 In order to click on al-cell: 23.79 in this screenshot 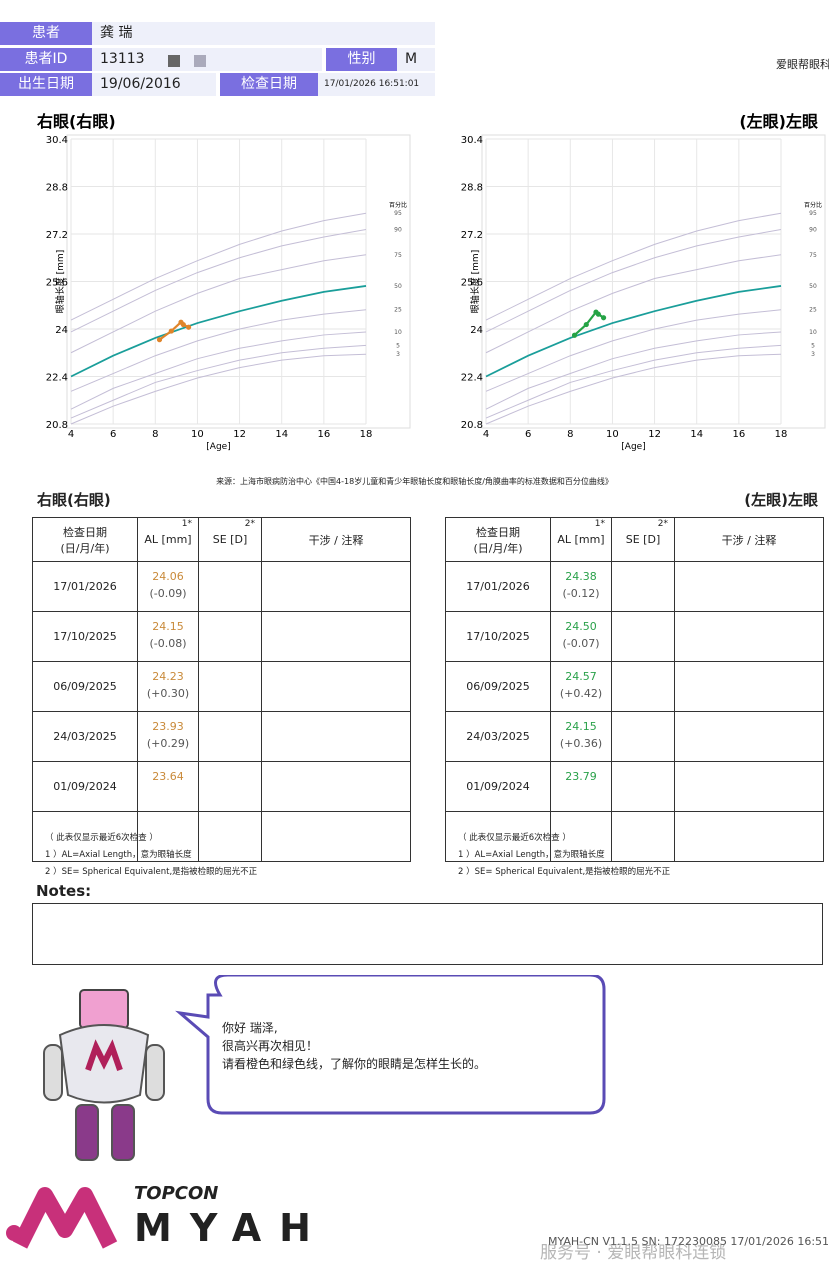, I will do `click(581, 786)`.